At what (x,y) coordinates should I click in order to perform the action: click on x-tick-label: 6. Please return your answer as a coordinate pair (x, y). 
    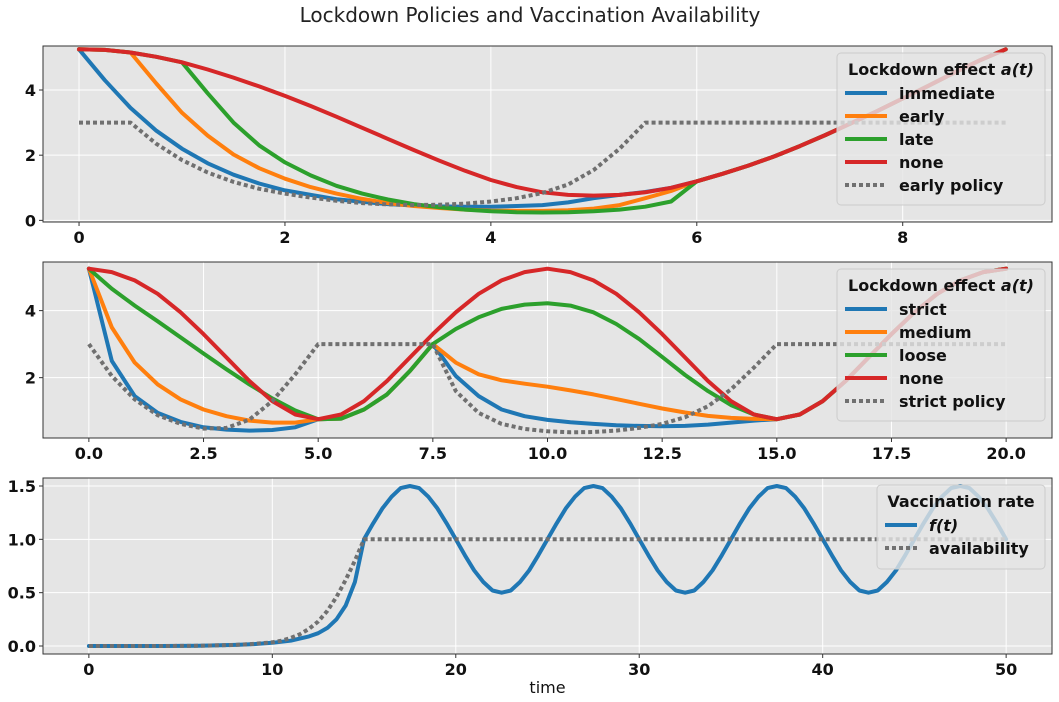
    Looking at the image, I should click on (696, 237).